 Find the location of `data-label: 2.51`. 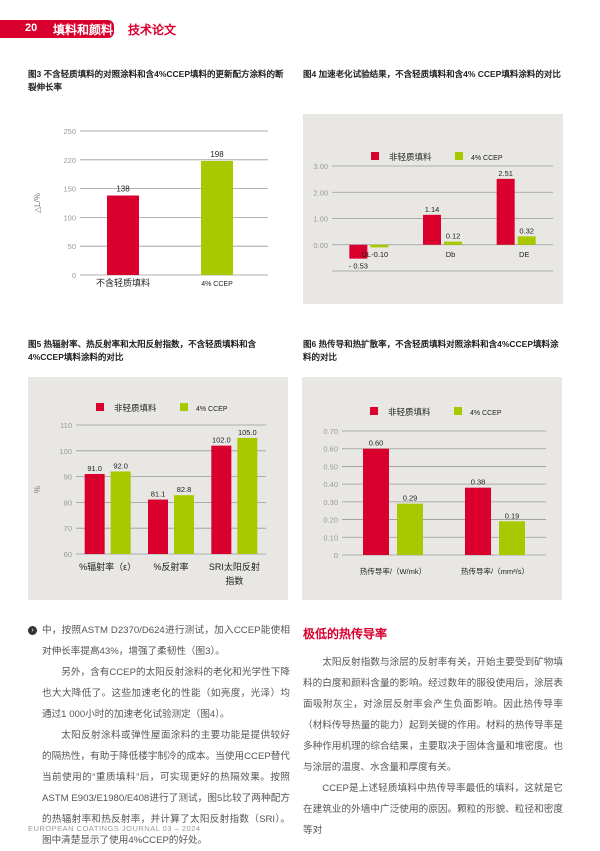

data-label: 2.51 is located at coordinates (505, 173).